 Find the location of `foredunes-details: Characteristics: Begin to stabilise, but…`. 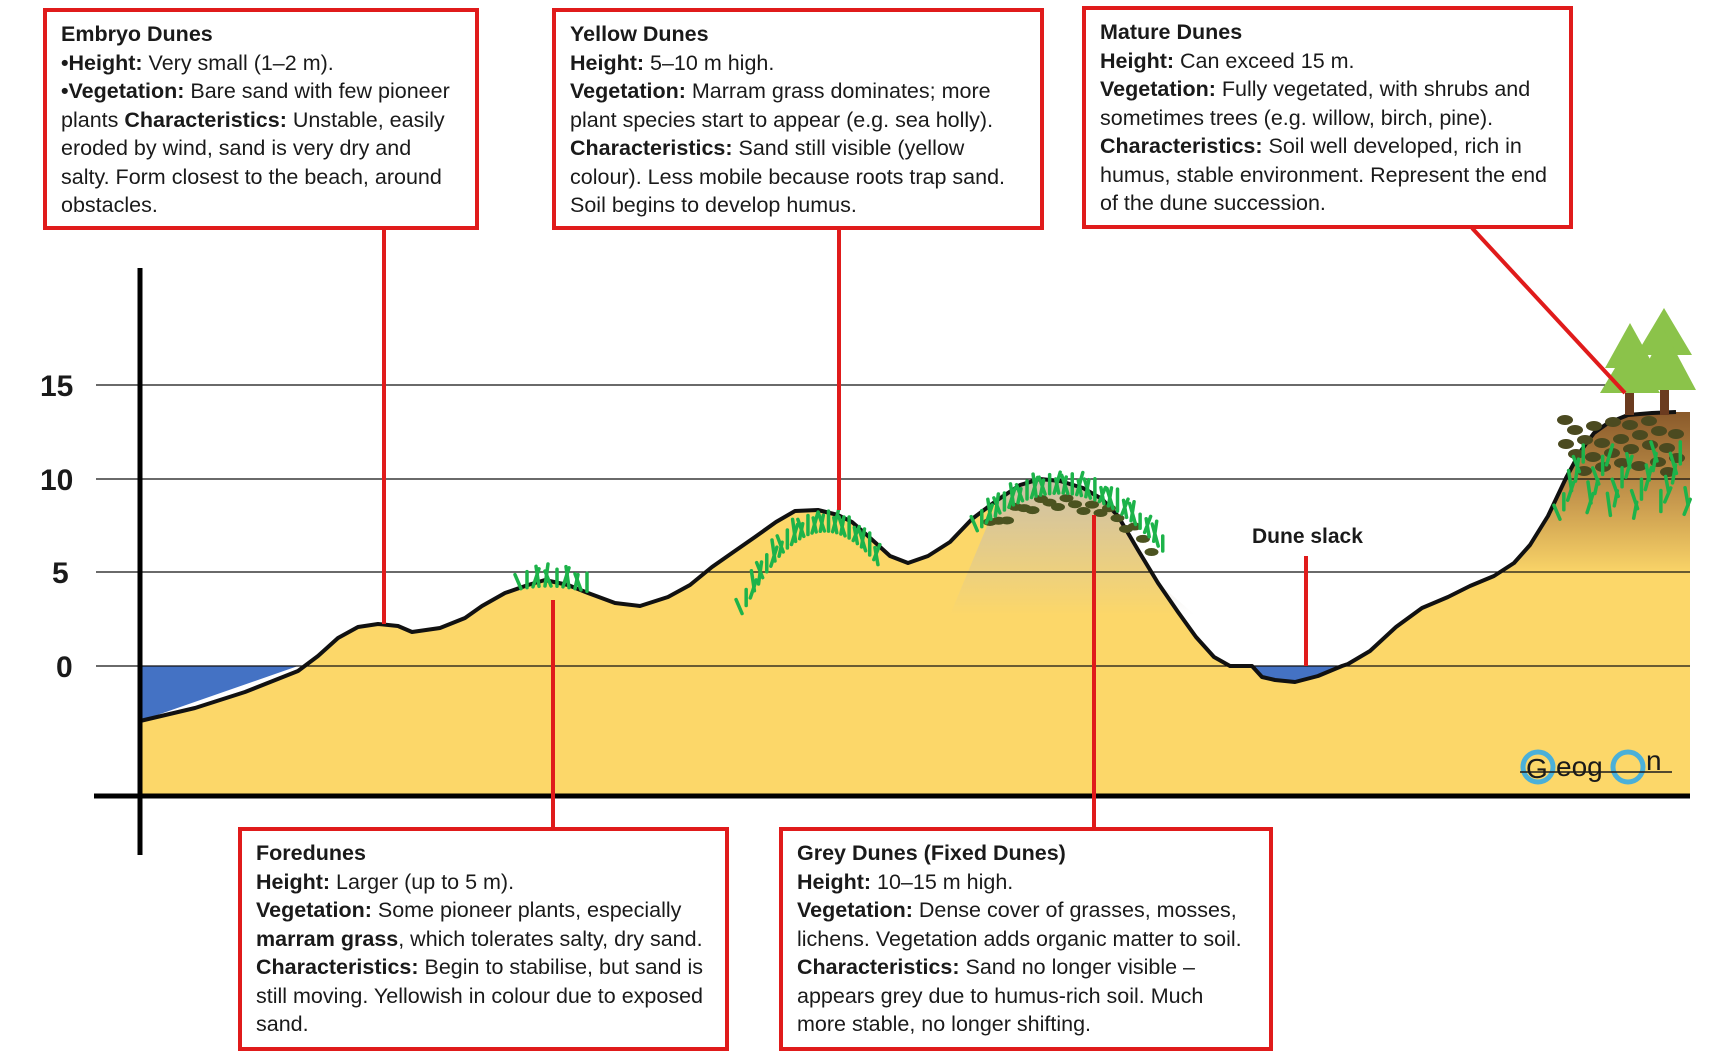

foredunes-details: Characteristics: Begin to stabilise, but… is located at coordinates (479, 995).